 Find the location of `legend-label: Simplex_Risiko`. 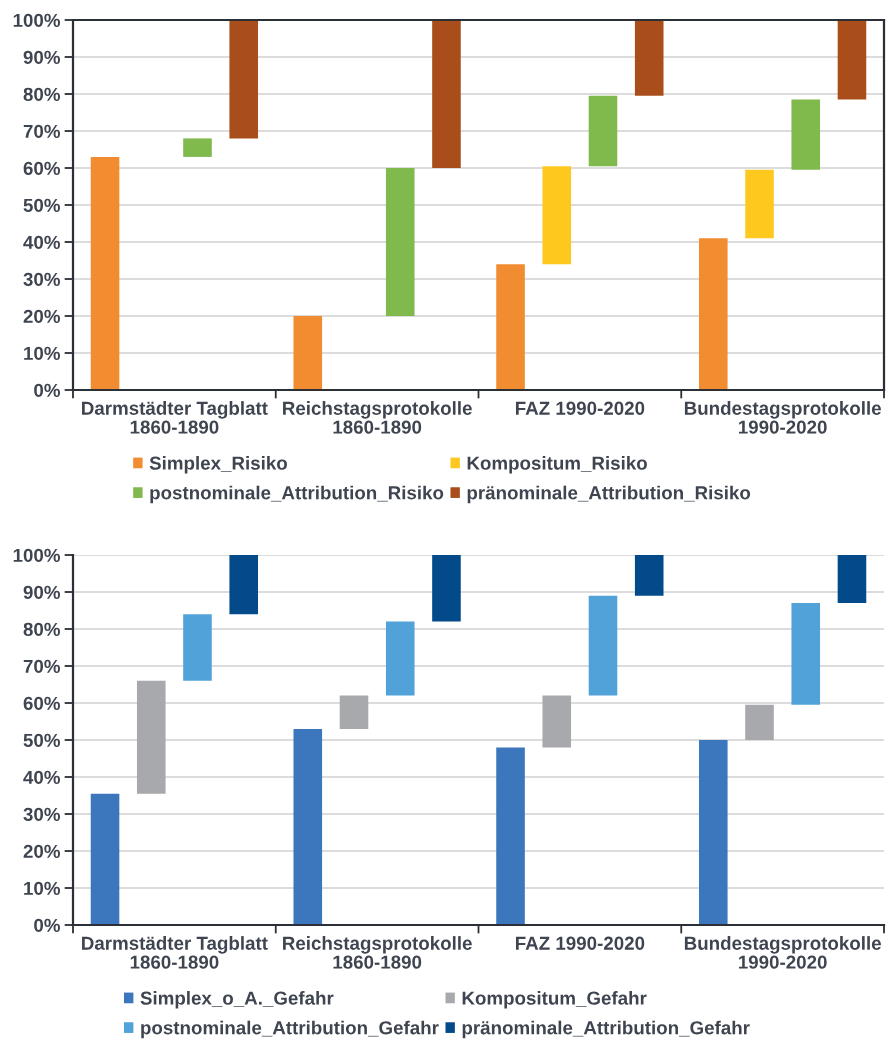

legend-label: Simplex_Risiko is located at coordinates (218, 465).